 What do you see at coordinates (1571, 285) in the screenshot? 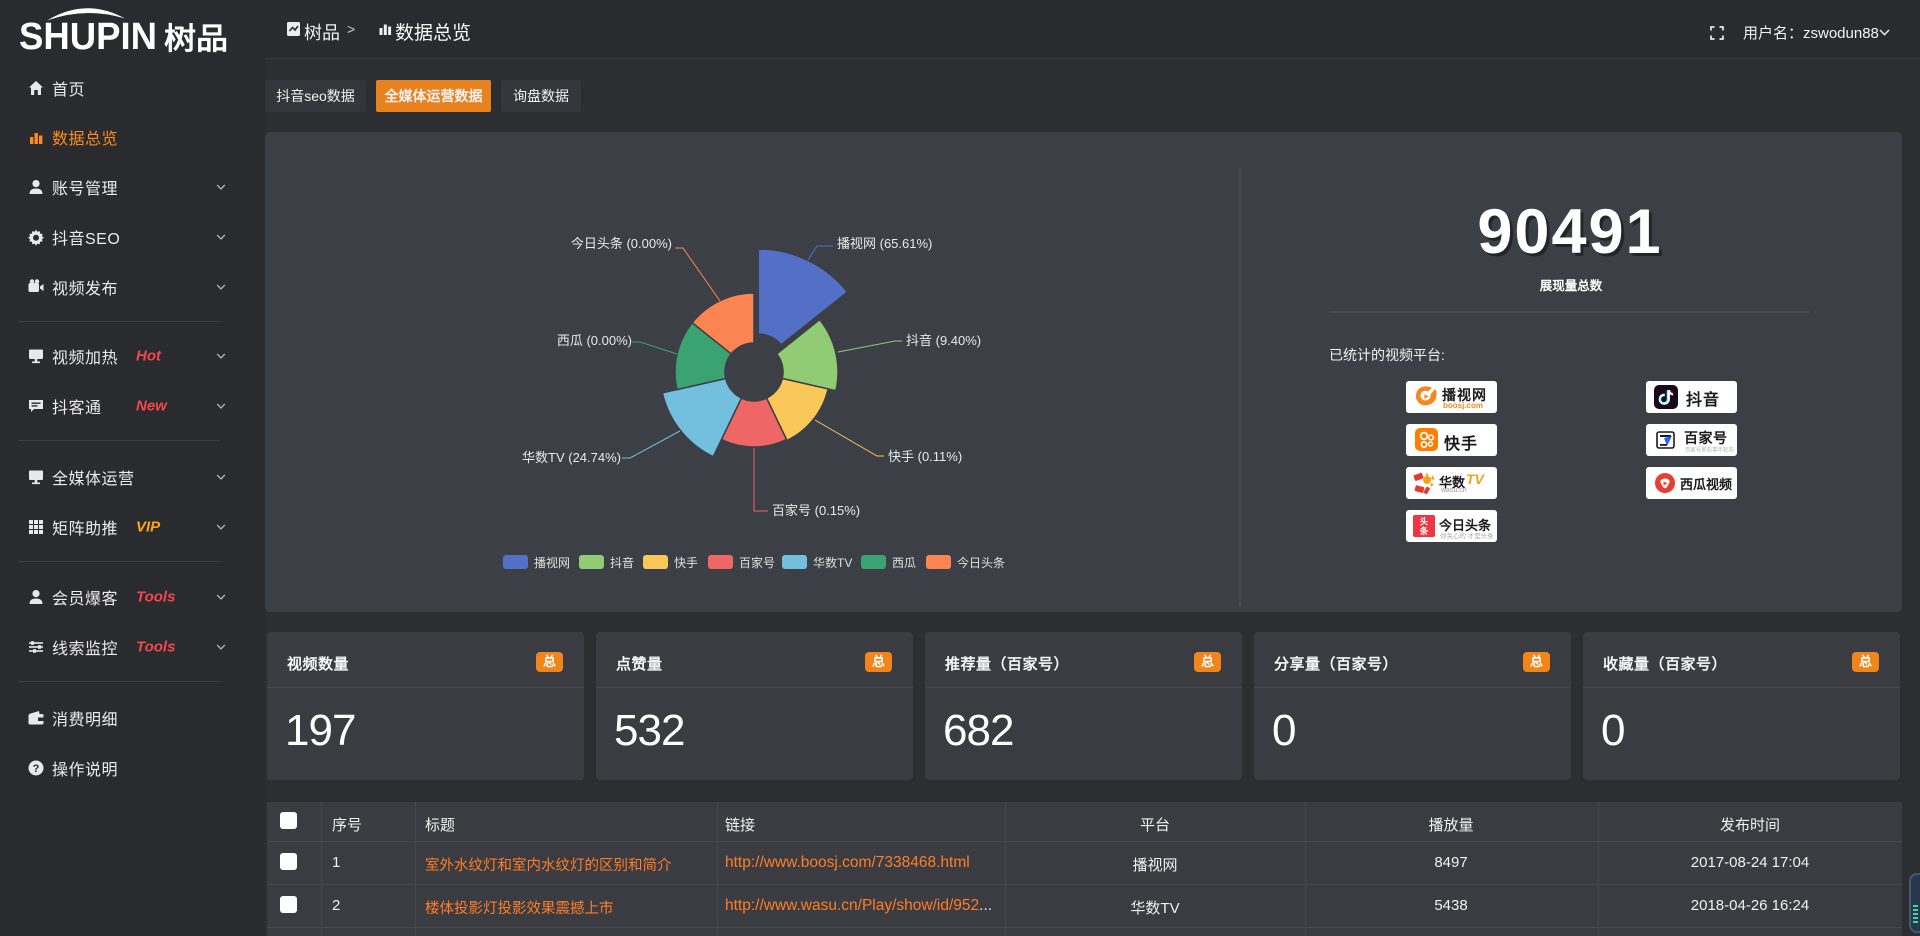
I see `svg-text: 展现量总数` at bounding box center [1571, 285].